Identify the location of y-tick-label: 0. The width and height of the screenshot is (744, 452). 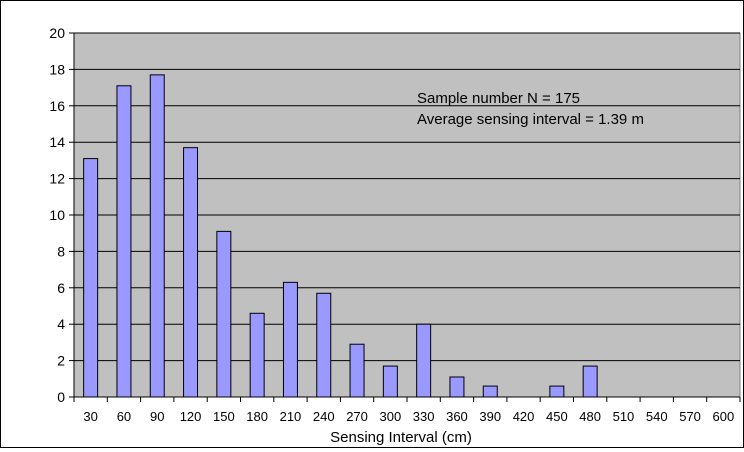
(61, 397).